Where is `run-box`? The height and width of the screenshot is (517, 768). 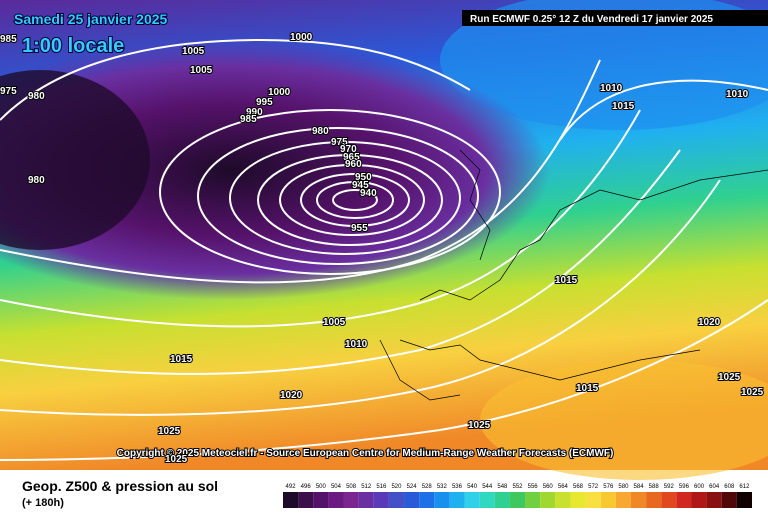 run-box is located at coordinates (615, 18).